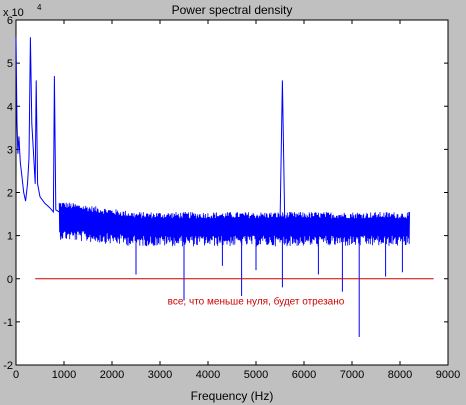  What do you see at coordinates (64, 375) in the screenshot?
I see `x-tick-label: 1000` at bounding box center [64, 375].